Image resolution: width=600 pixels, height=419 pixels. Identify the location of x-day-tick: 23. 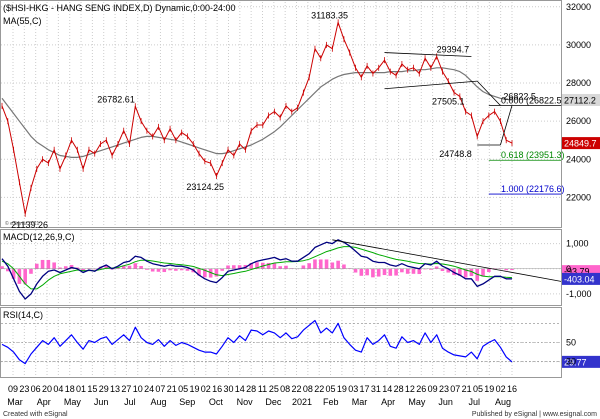
(444, 389).